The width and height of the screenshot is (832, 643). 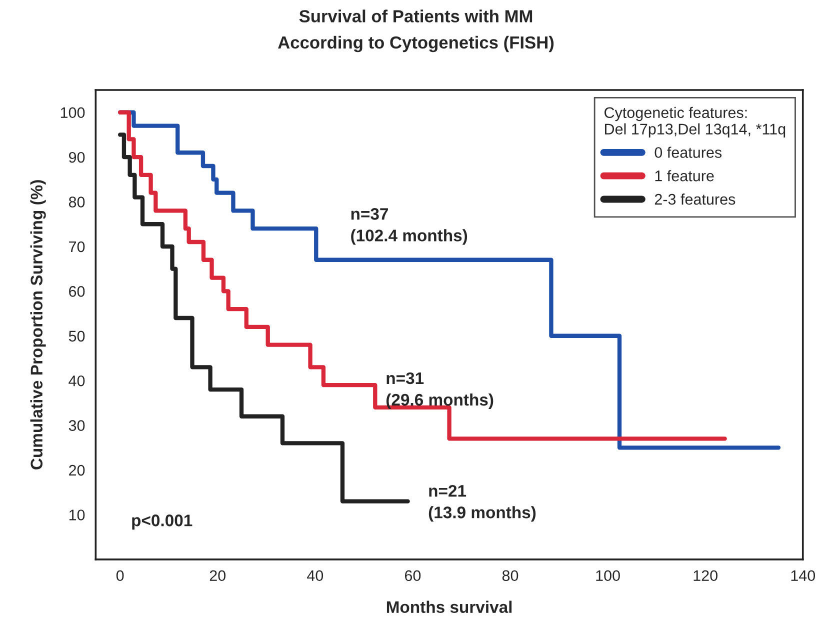 I want to click on legend-label: 1 feature, so click(x=684, y=176).